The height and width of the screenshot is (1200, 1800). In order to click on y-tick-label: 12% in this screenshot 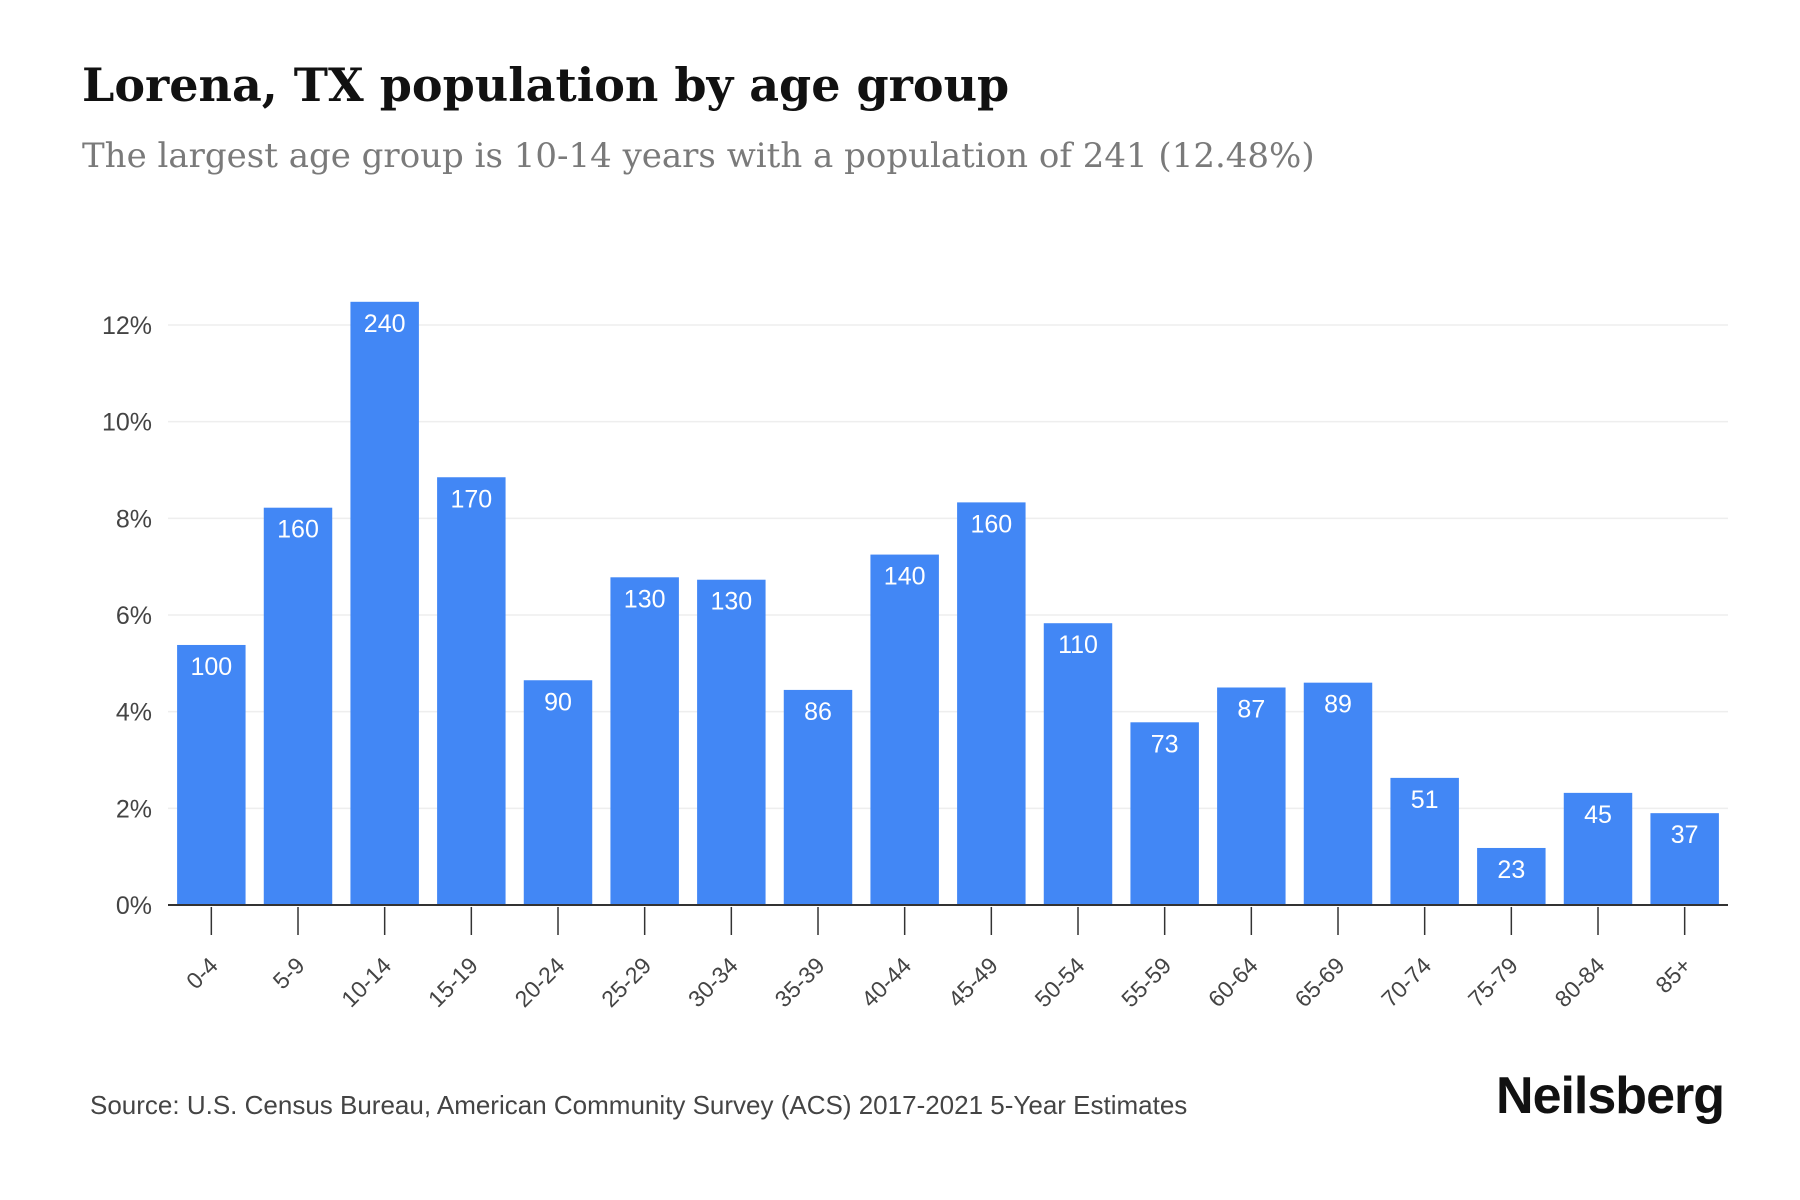, I will do `click(127, 326)`.